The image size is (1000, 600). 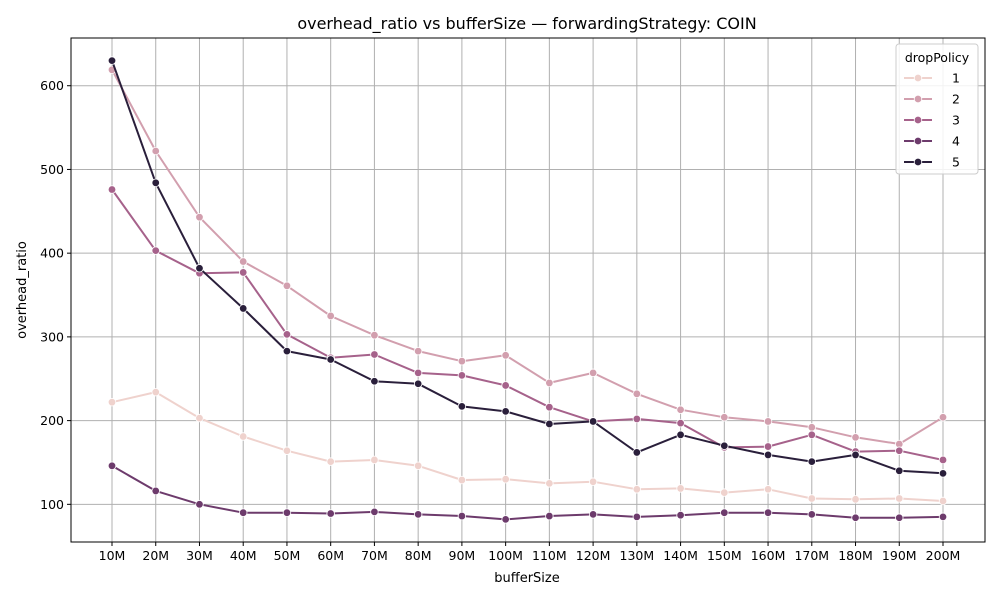 What do you see at coordinates (724, 555) in the screenshot?
I see `x-tick-label: 150M` at bounding box center [724, 555].